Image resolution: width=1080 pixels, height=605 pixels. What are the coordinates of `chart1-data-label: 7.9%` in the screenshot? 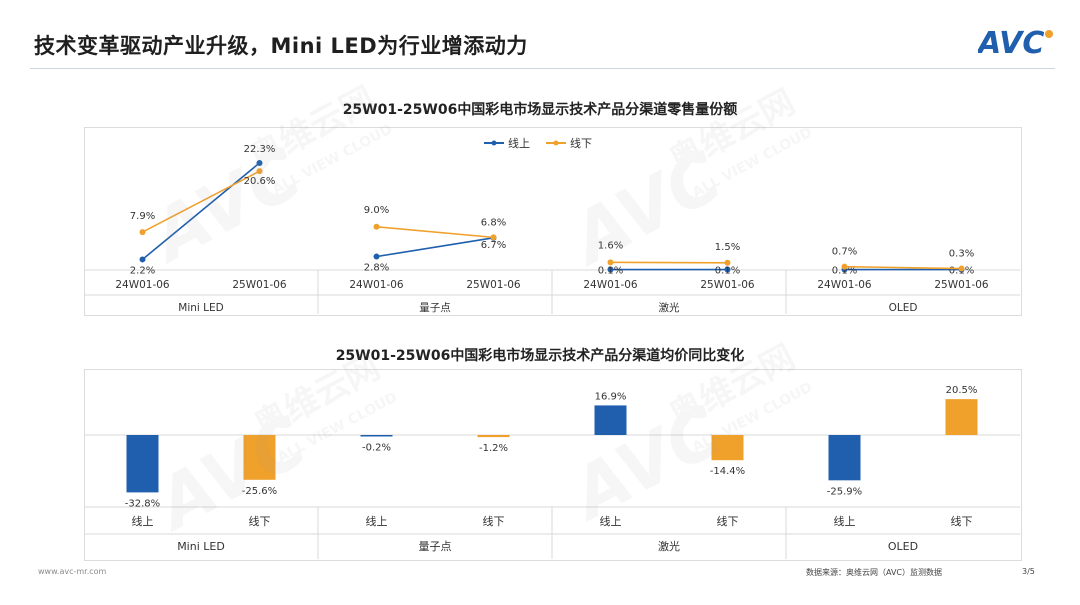 It's located at (142, 216).